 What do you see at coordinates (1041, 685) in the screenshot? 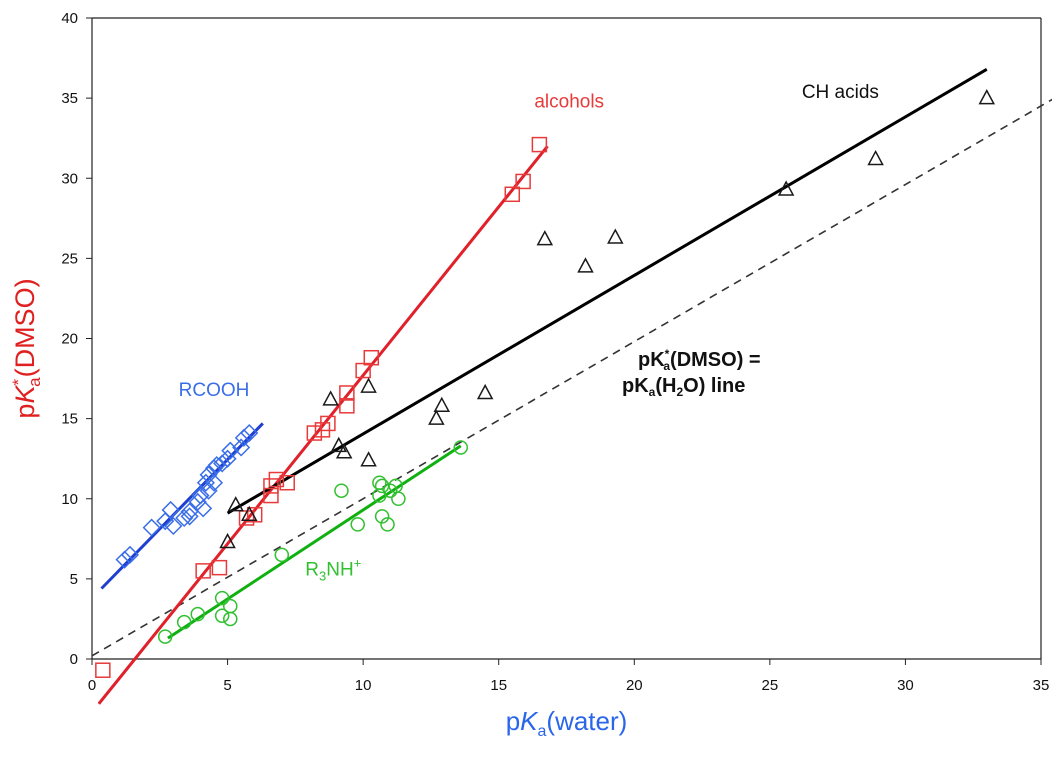
I see `x-tick-label: 35` at bounding box center [1041, 685].